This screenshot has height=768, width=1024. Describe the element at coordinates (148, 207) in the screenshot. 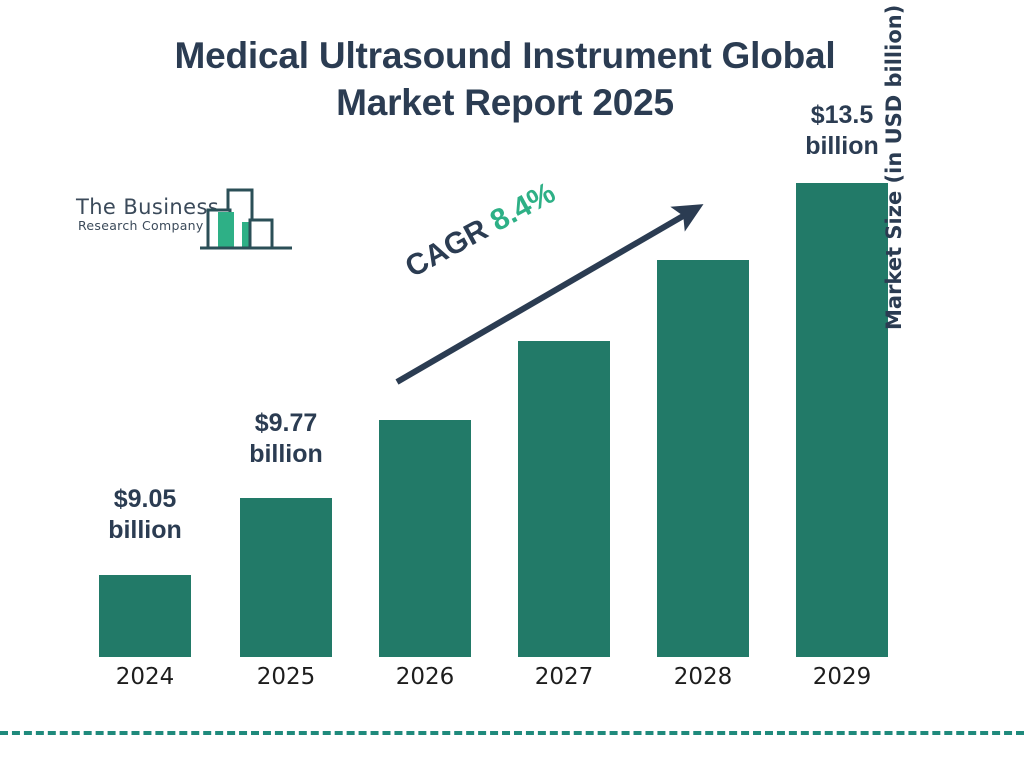

I see `logo-line-1: The Business` at that location.